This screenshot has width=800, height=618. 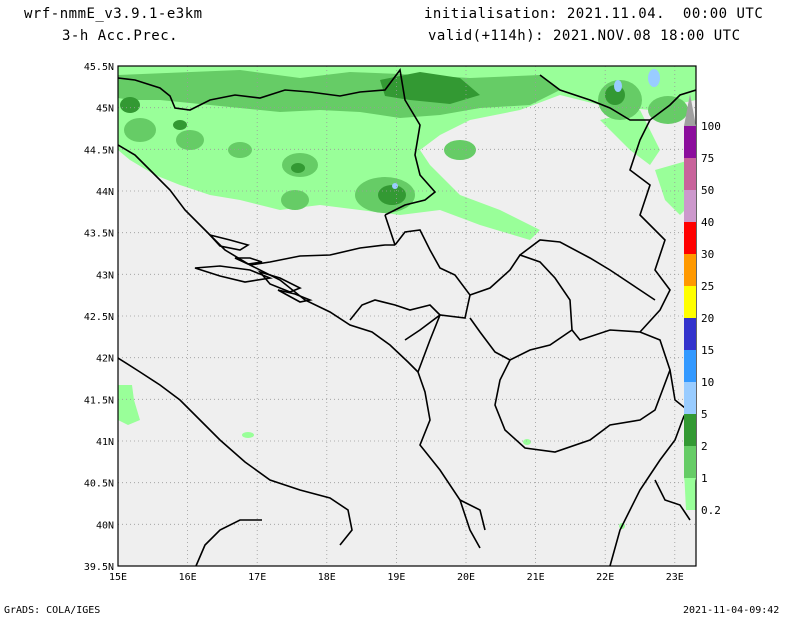 What do you see at coordinates (707, 254) in the screenshot?
I see `legend-label: 30` at bounding box center [707, 254].